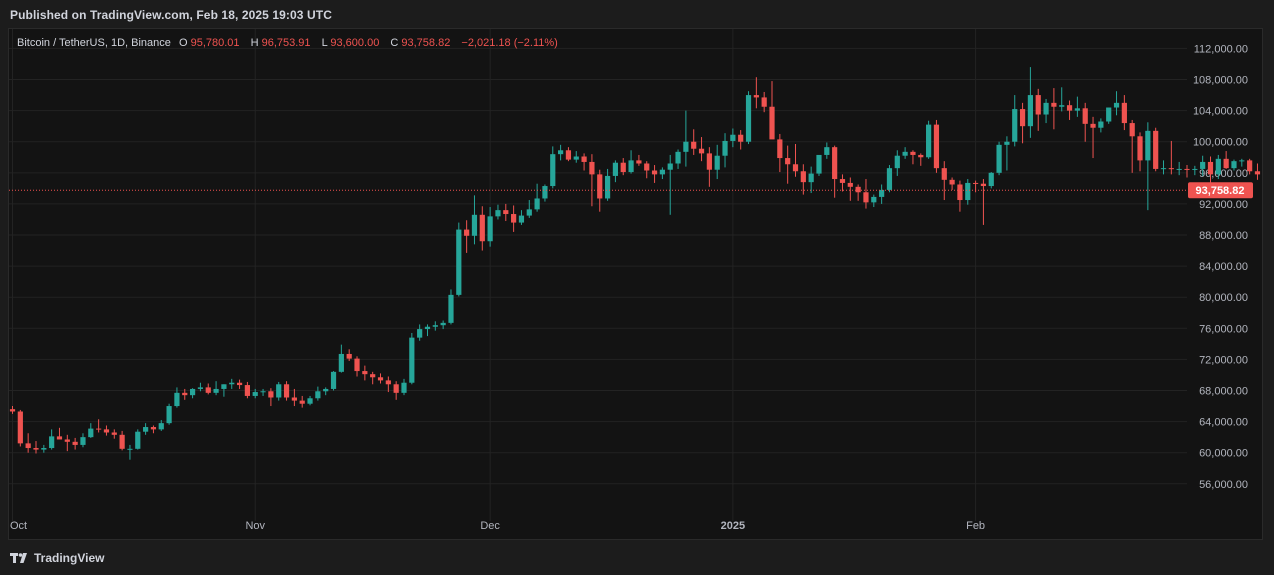  What do you see at coordinates (509, 43) in the screenshot?
I see `legend-change: −2,021.18 (−2.11%)` at bounding box center [509, 43].